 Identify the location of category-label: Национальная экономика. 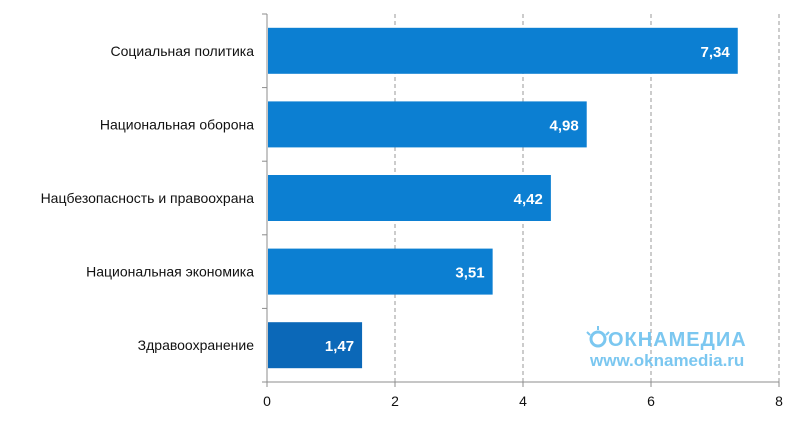
(170, 272).